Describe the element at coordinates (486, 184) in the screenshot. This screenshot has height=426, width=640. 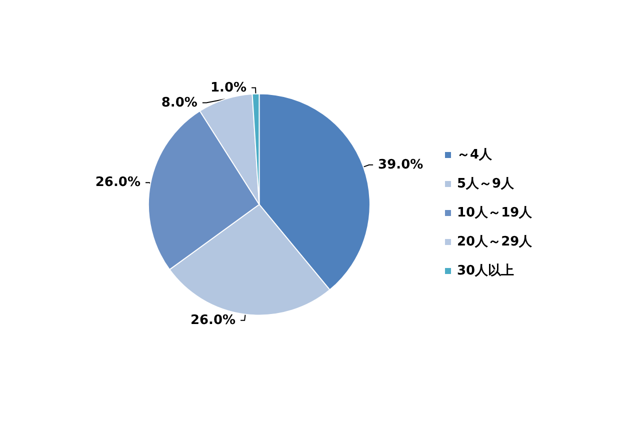
I see `legend-label: 5人～9人` at that location.